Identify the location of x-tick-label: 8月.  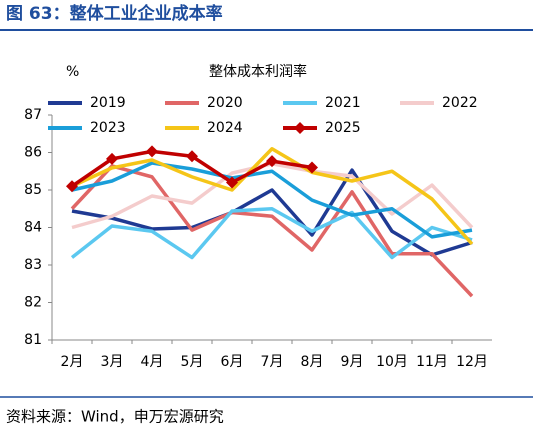
(312, 362).